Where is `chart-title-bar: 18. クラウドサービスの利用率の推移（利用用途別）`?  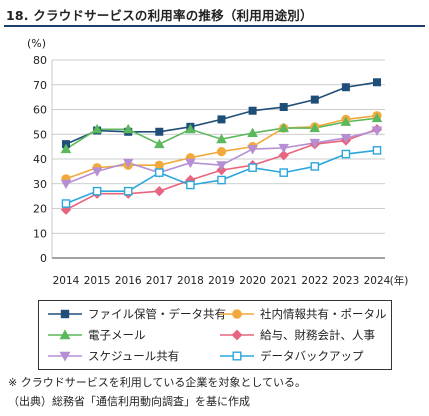 chart-title-bar: 18. クラウドサービスの利用率の推移（利用用途別） is located at coordinates (214, 14).